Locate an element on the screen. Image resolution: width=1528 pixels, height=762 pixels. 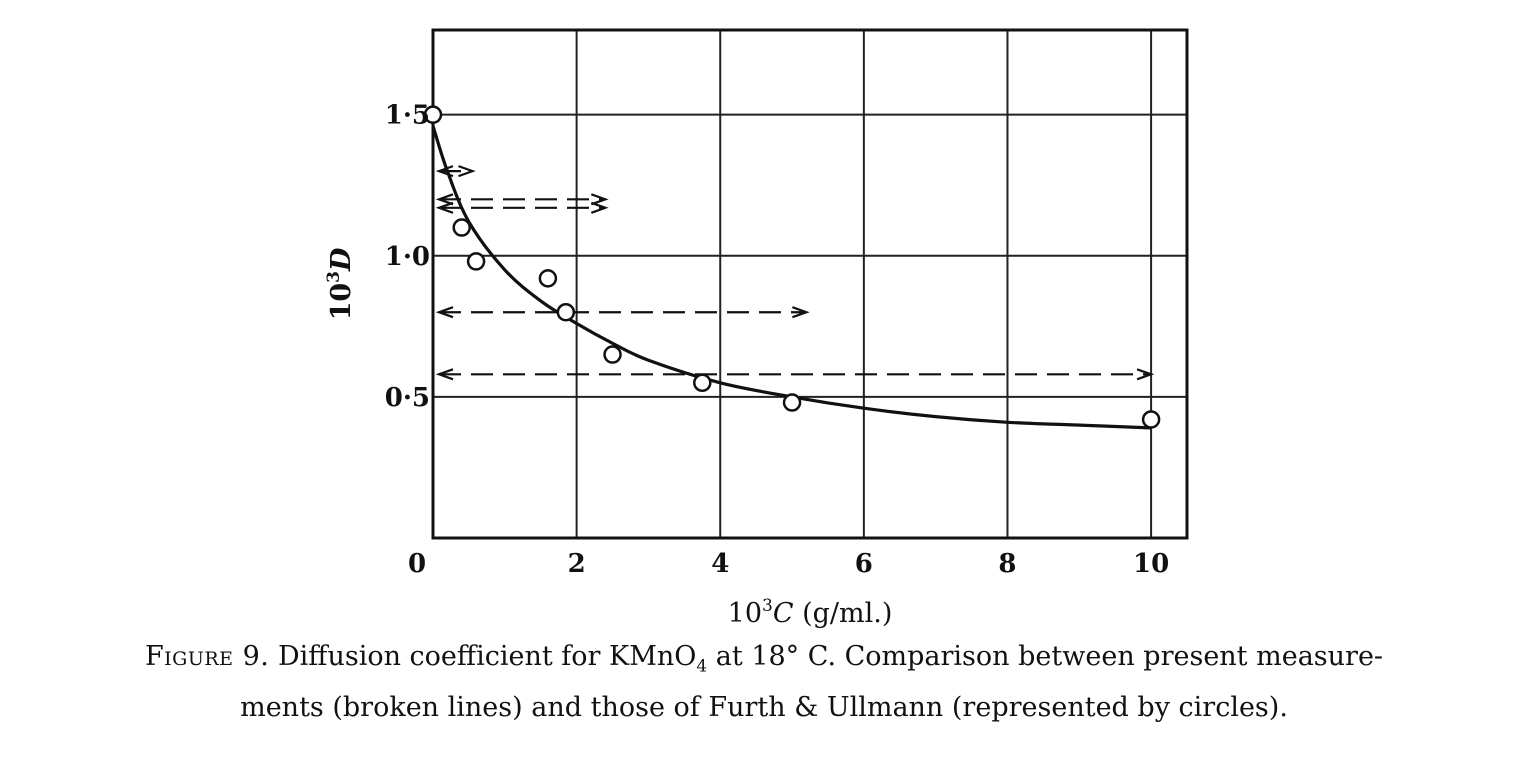
caption-line1-pre: Diffusion coefficient for KMnO is located at coordinates (487, 656).